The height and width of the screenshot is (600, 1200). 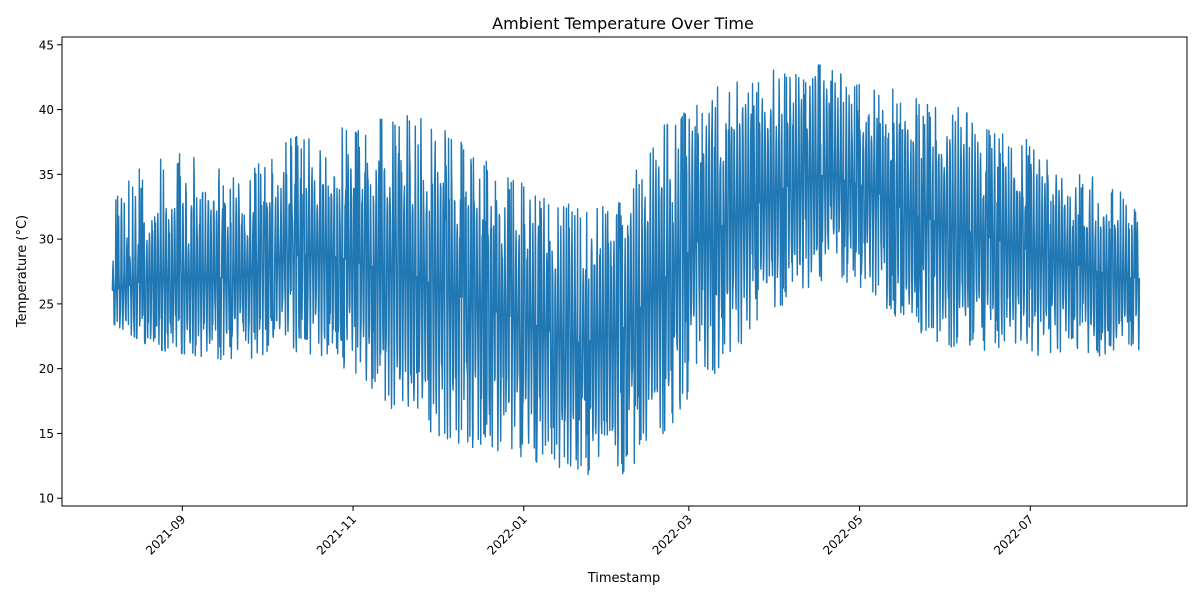 What do you see at coordinates (50, 272) in the screenshot?
I see `y-axis: 10 15 20 25 30 35 40 45` at bounding box center [50, 272].